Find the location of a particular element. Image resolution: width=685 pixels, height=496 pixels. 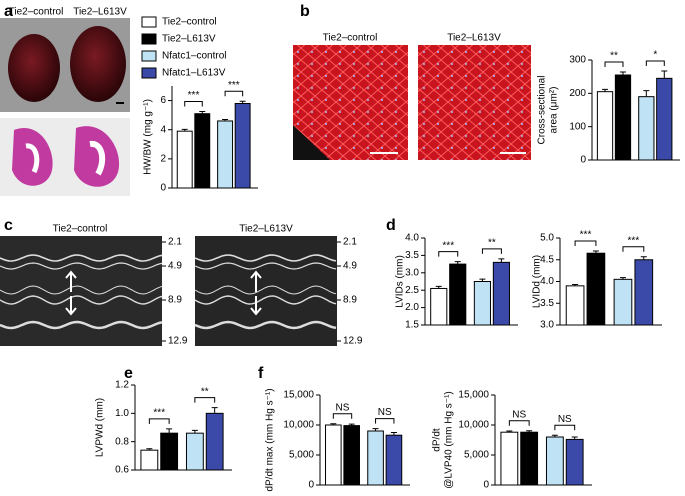

y-axis-label: dP/dt max (mm Hg s⁻¹) is located at coordinates (270, 439).